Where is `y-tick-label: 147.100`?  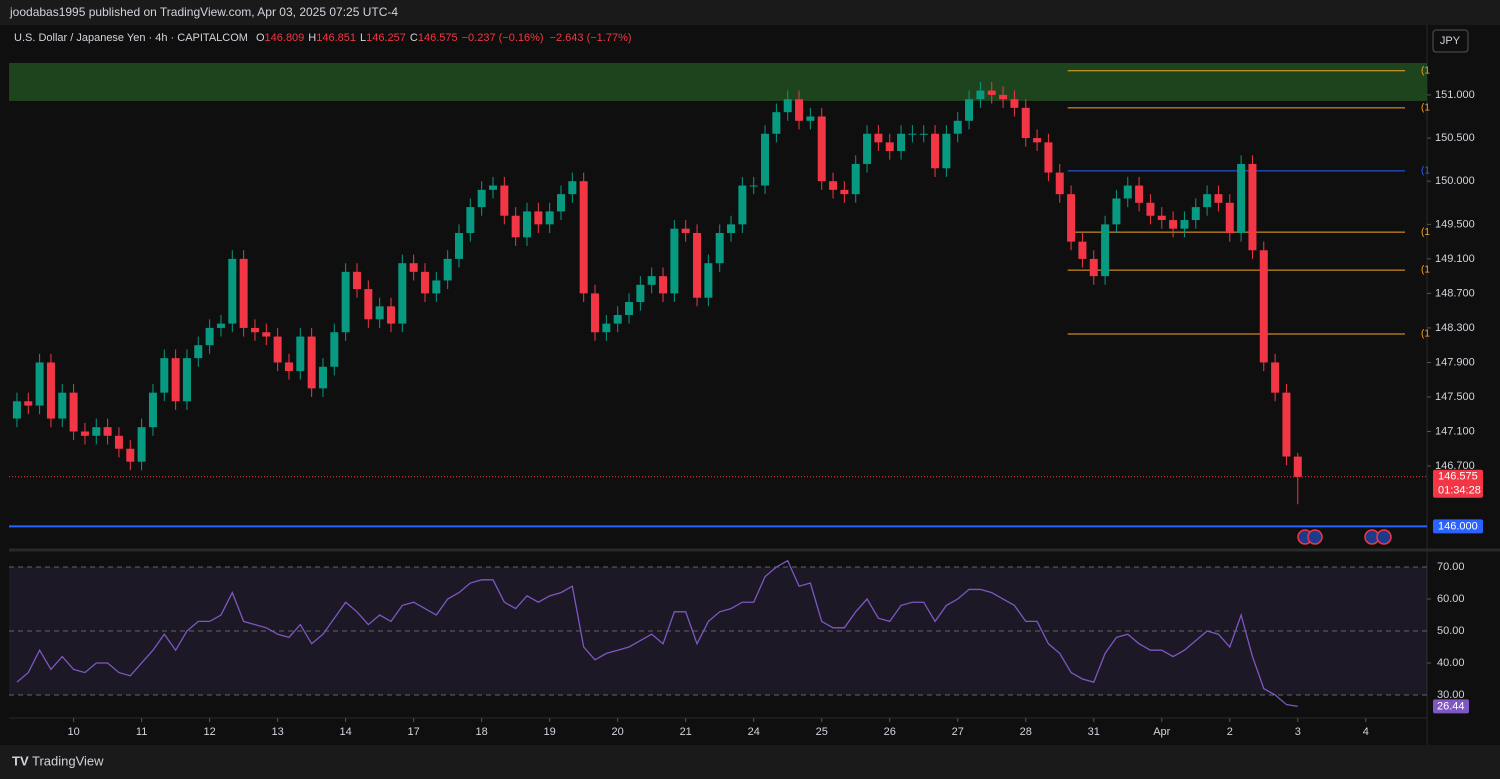 y-tick-label: 147.100 is located at coordinates (1455, 431).